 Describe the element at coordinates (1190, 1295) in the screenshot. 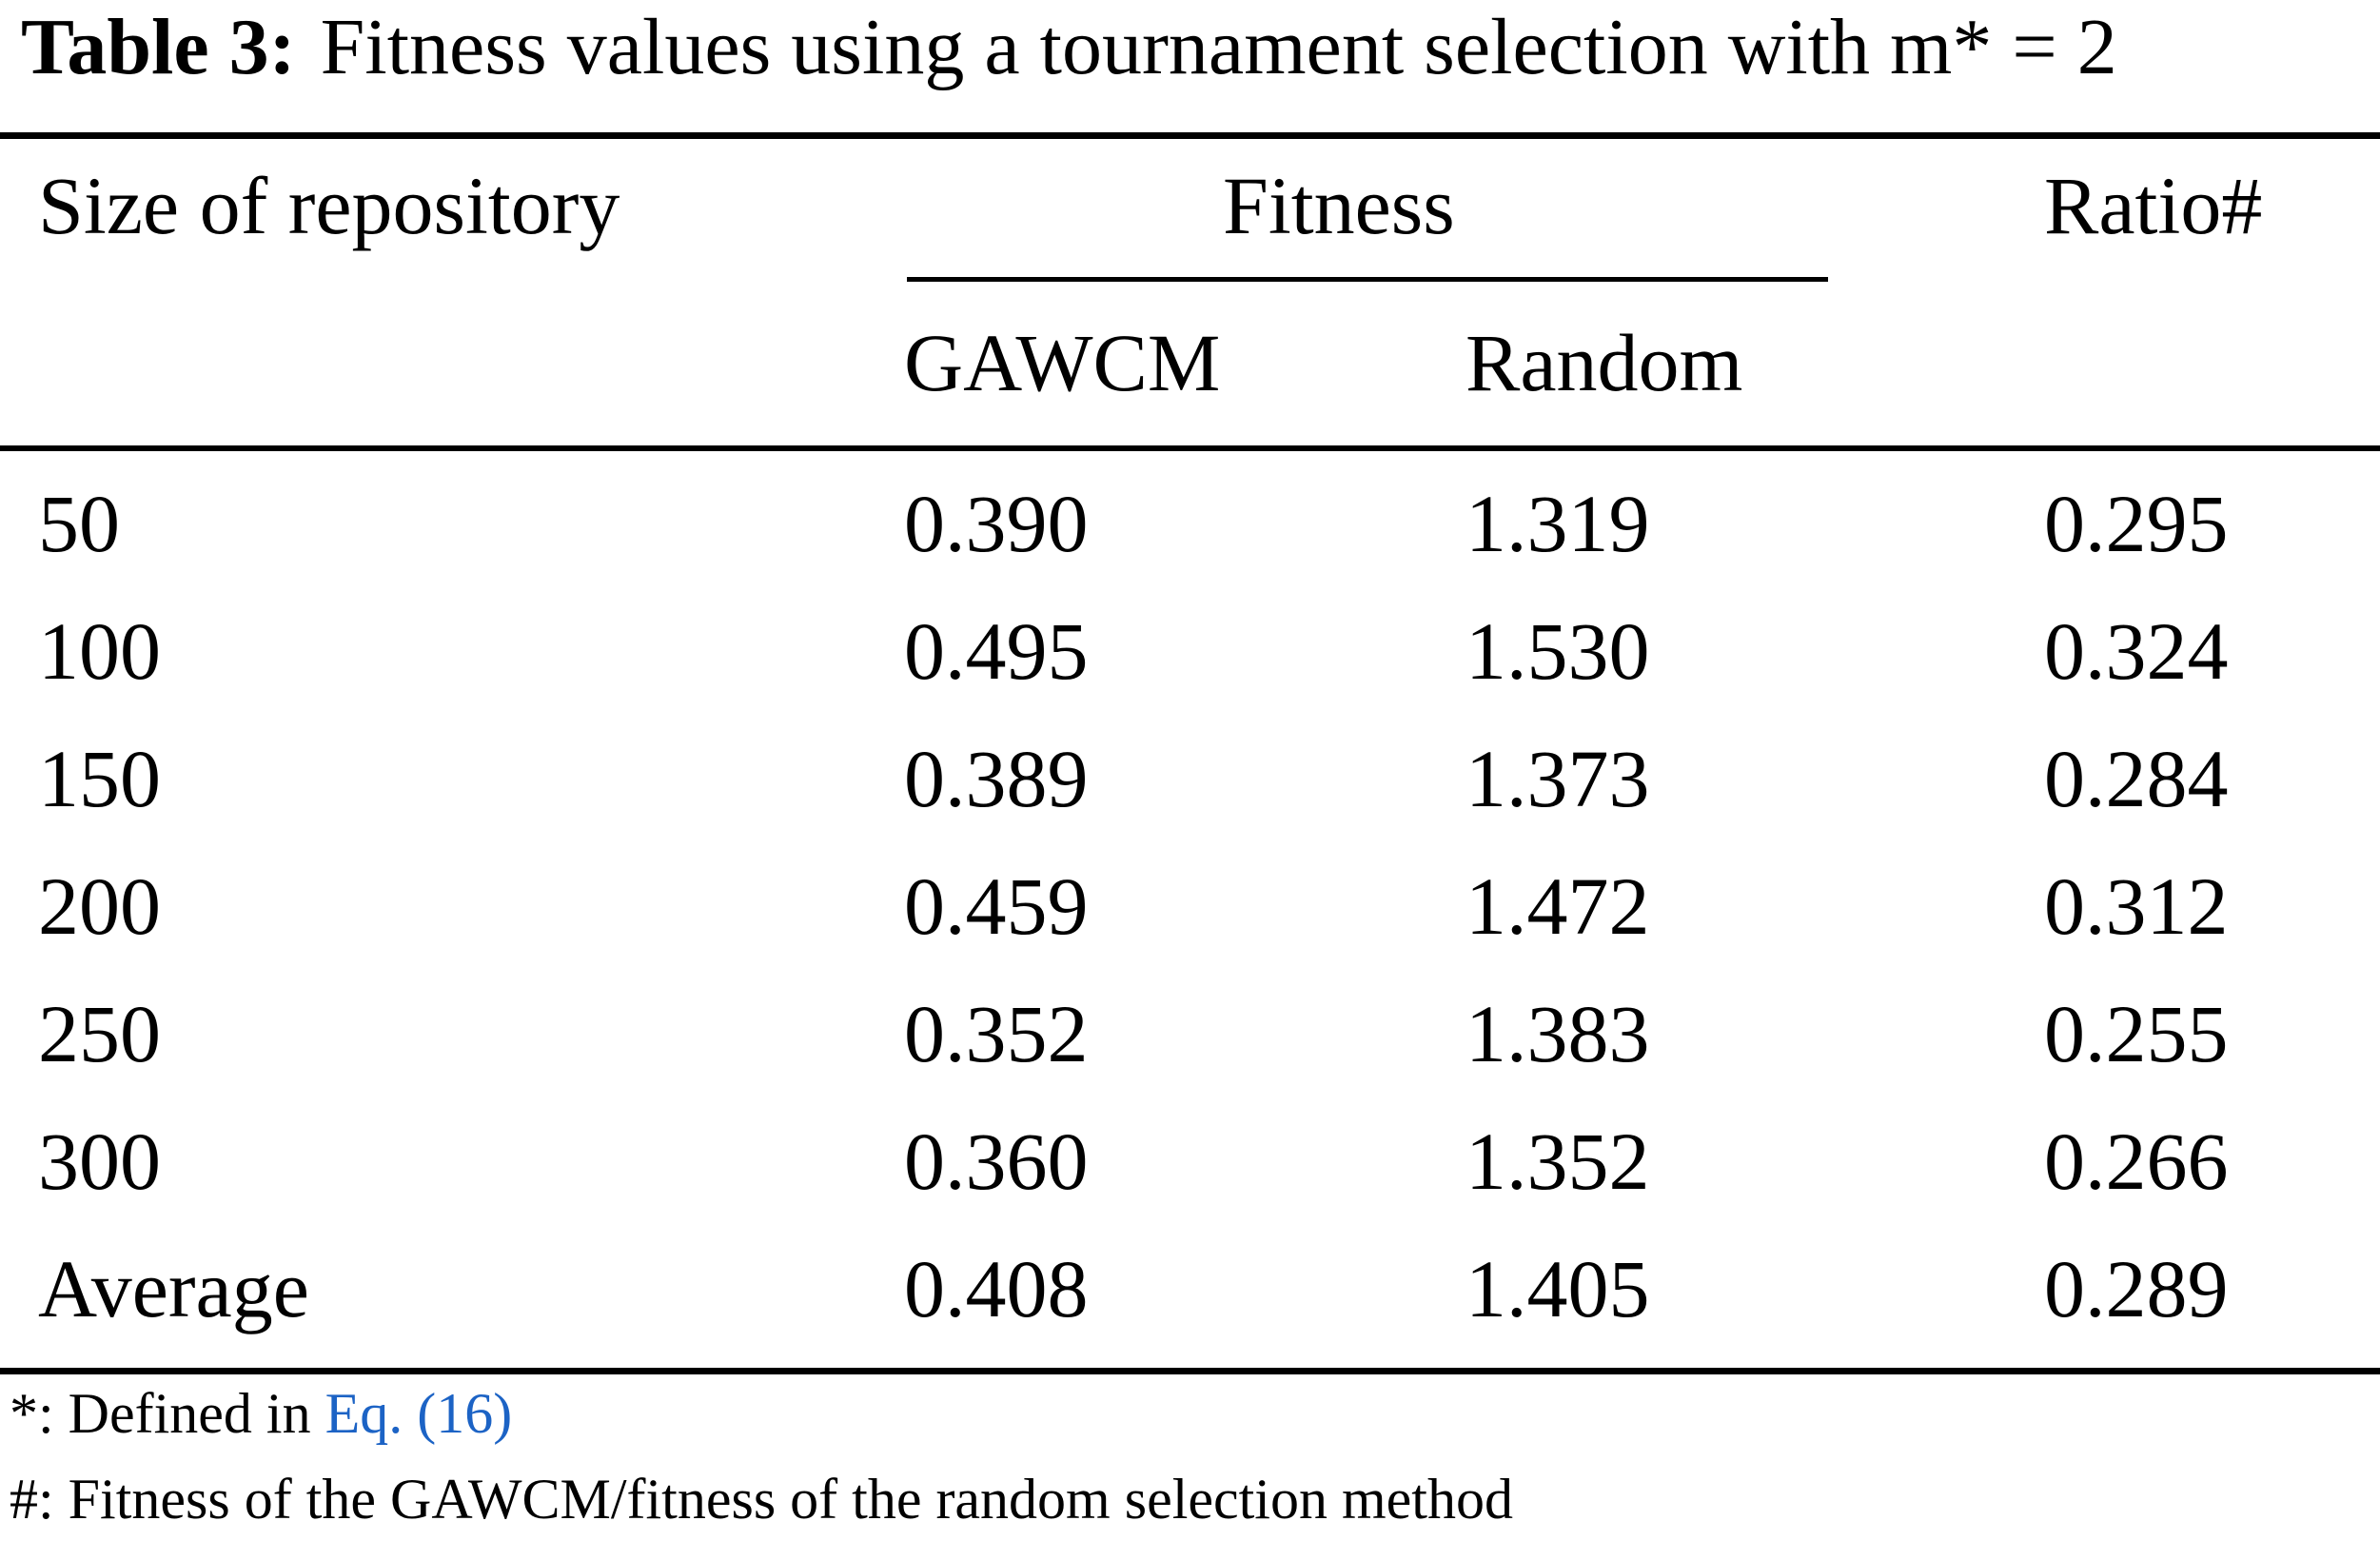

I see `table-row: Average 0.408 1.405 0.289` at that location.